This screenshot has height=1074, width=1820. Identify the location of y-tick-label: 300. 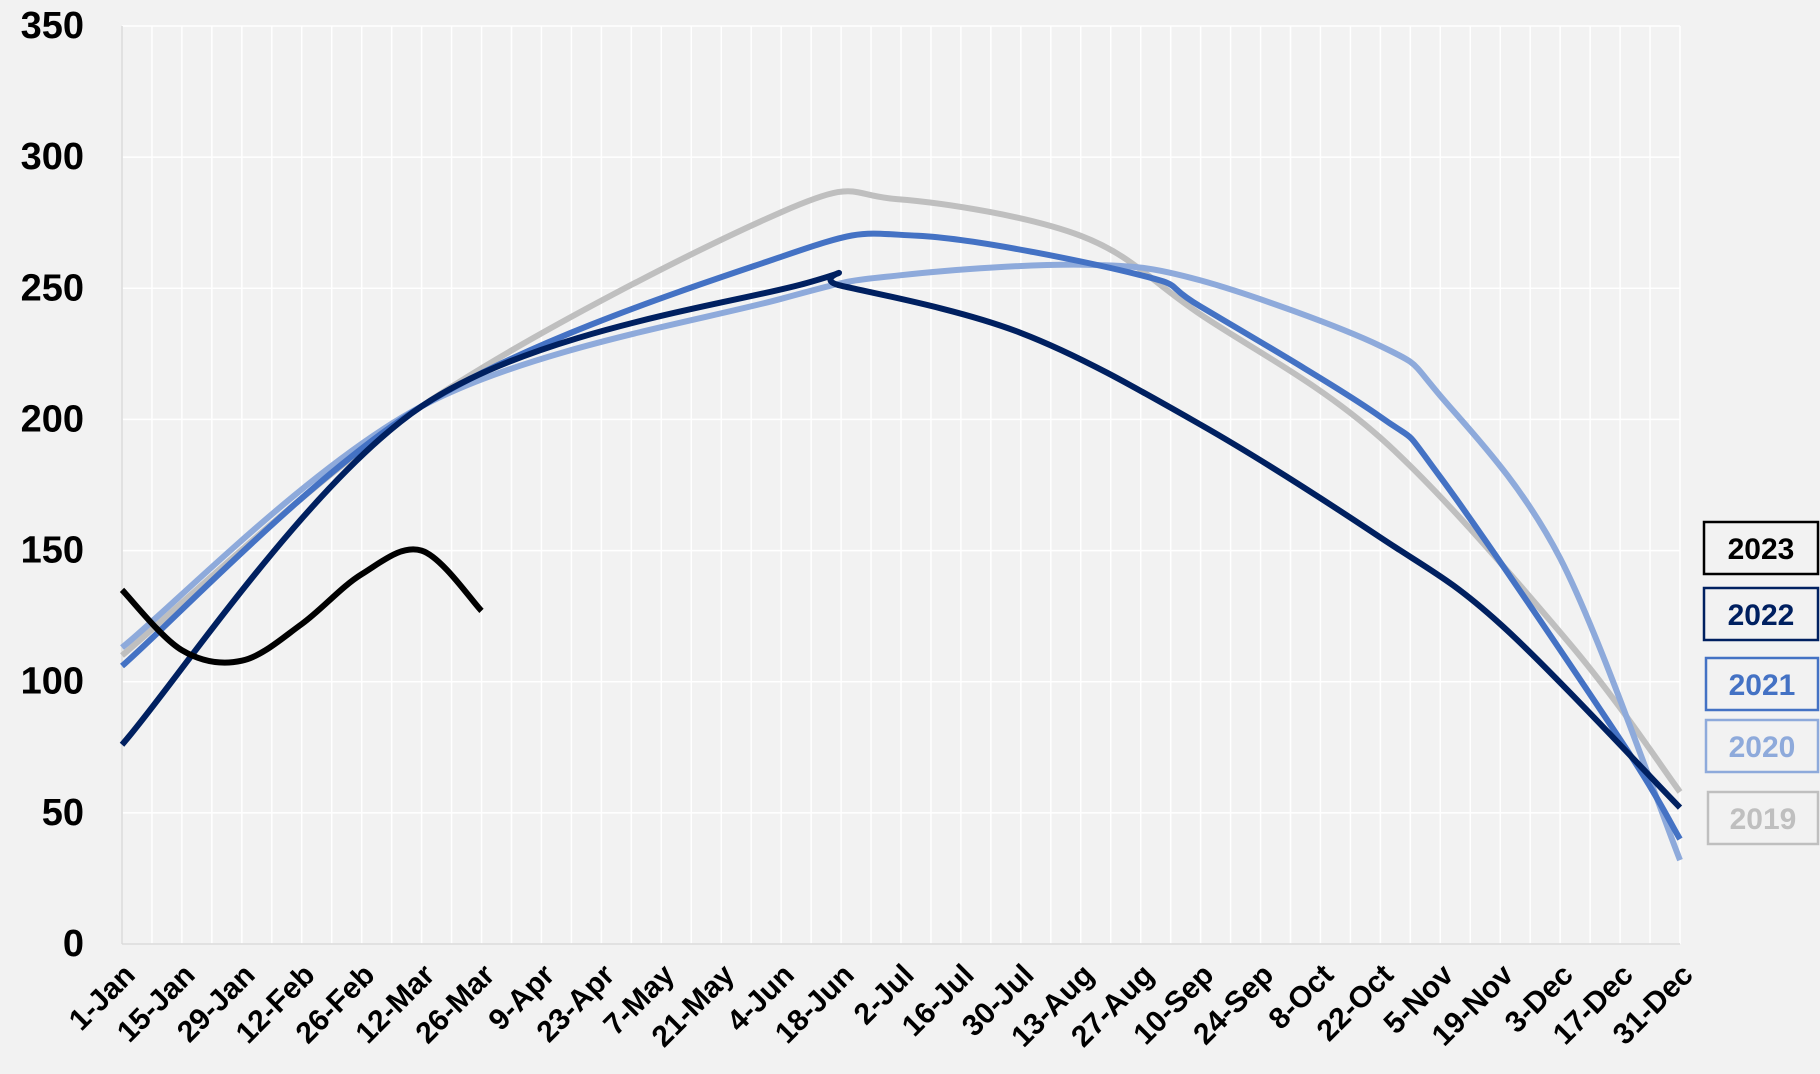
(52, 157).